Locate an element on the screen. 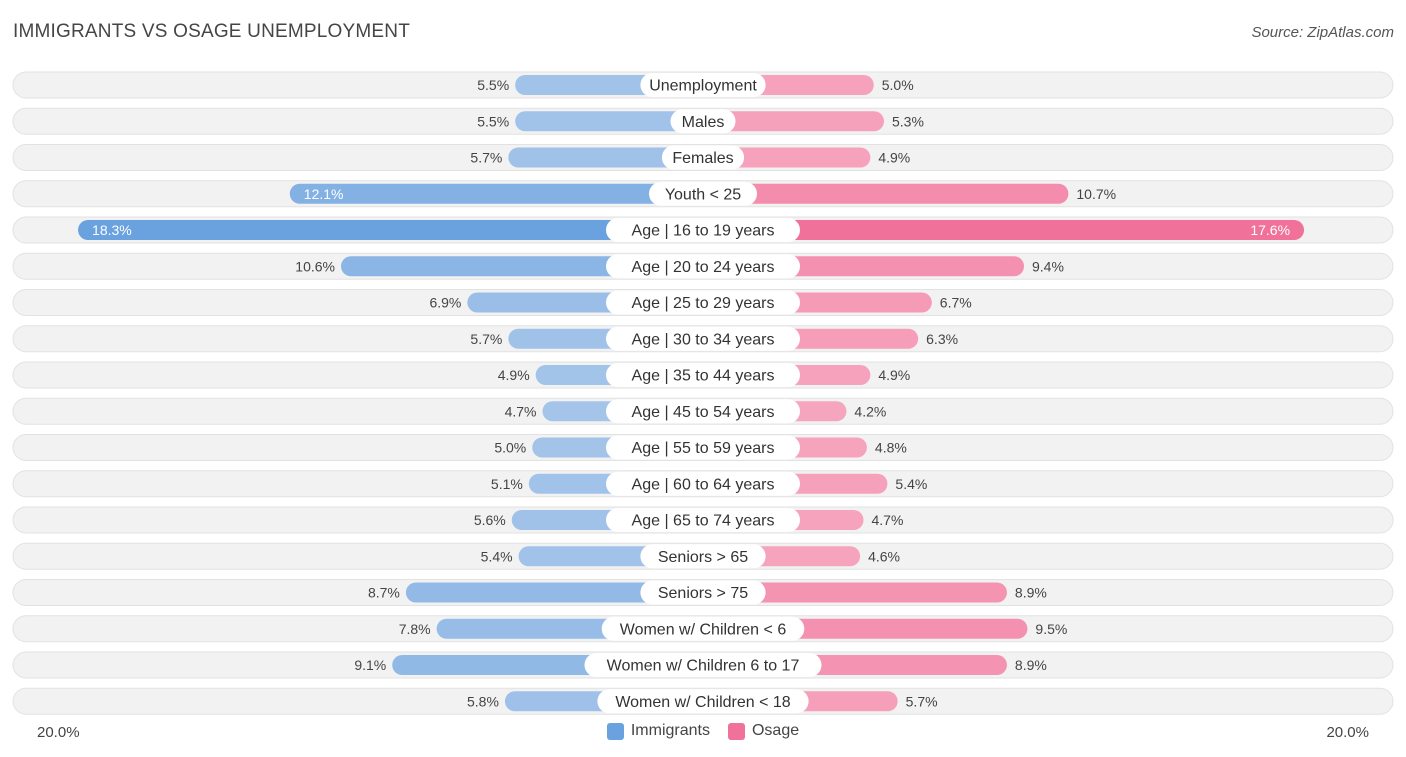 The width and height of the screenshot is (1406, 757). category-label: Women w/ Children < 6 is located at coordinates (703, 629).